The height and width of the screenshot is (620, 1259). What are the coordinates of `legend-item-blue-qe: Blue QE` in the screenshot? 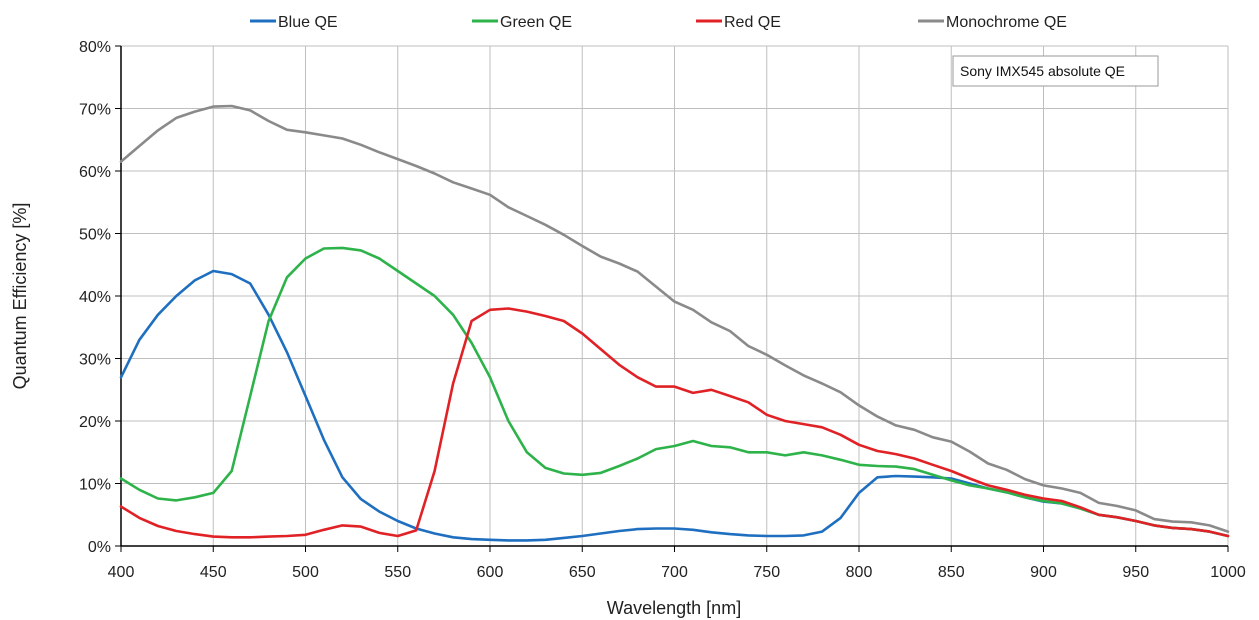 It's located at (294, 22).